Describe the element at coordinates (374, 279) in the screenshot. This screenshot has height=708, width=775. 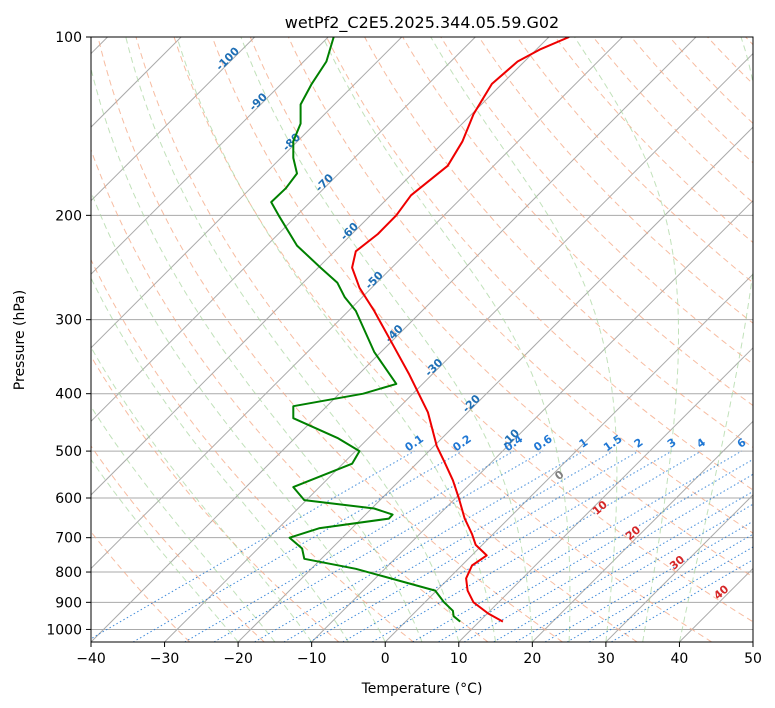
I see `isotherm-label: -50` at that location.